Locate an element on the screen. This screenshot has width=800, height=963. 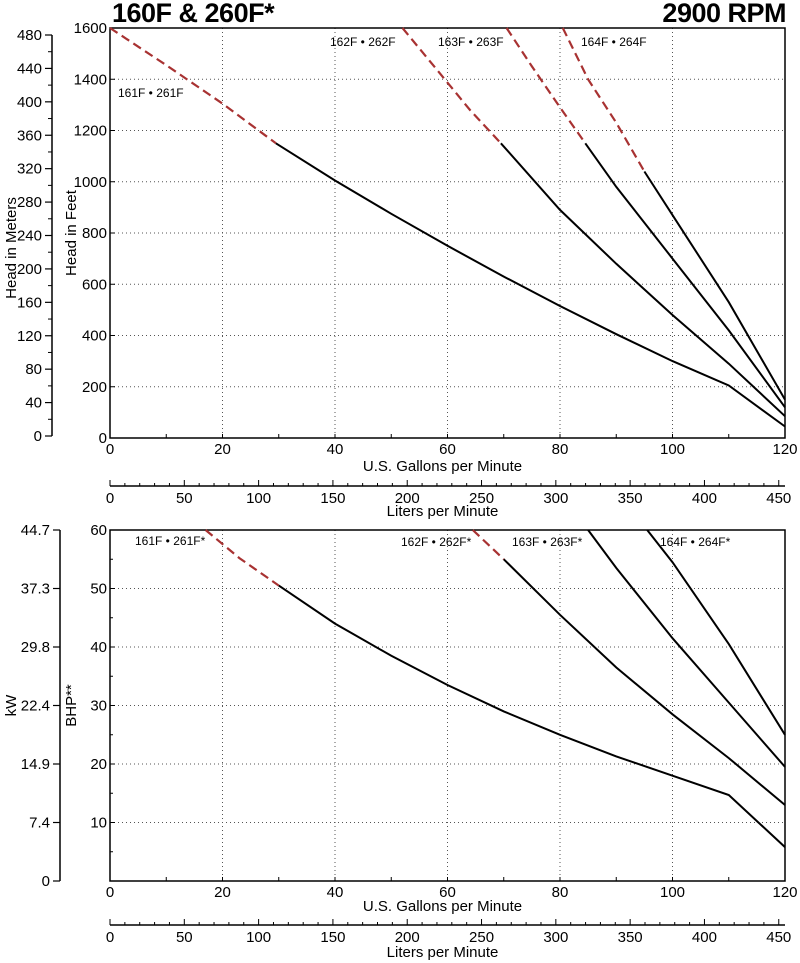
y-tick-label: 1000 is located at coordinates (90, 182).